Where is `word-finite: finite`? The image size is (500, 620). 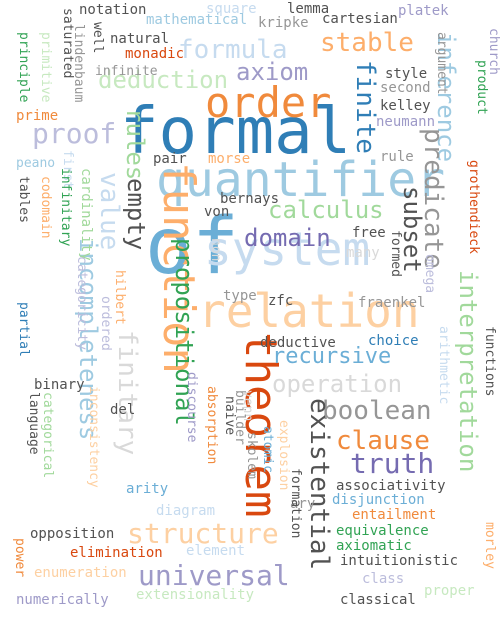
word-finite: finite is located at coordinates (365, 107).